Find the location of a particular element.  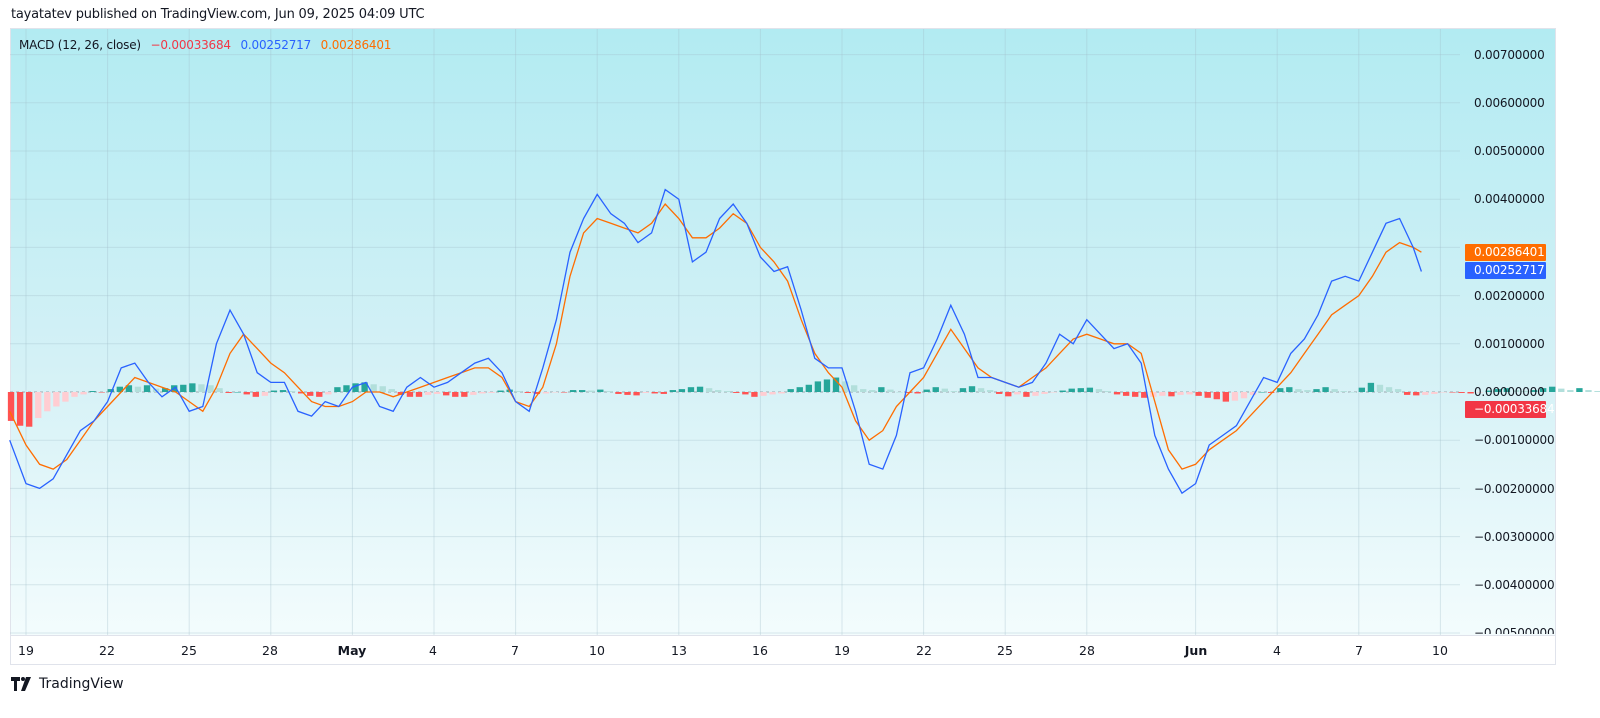

x-label: 13 is located at coordinates (679, 650).